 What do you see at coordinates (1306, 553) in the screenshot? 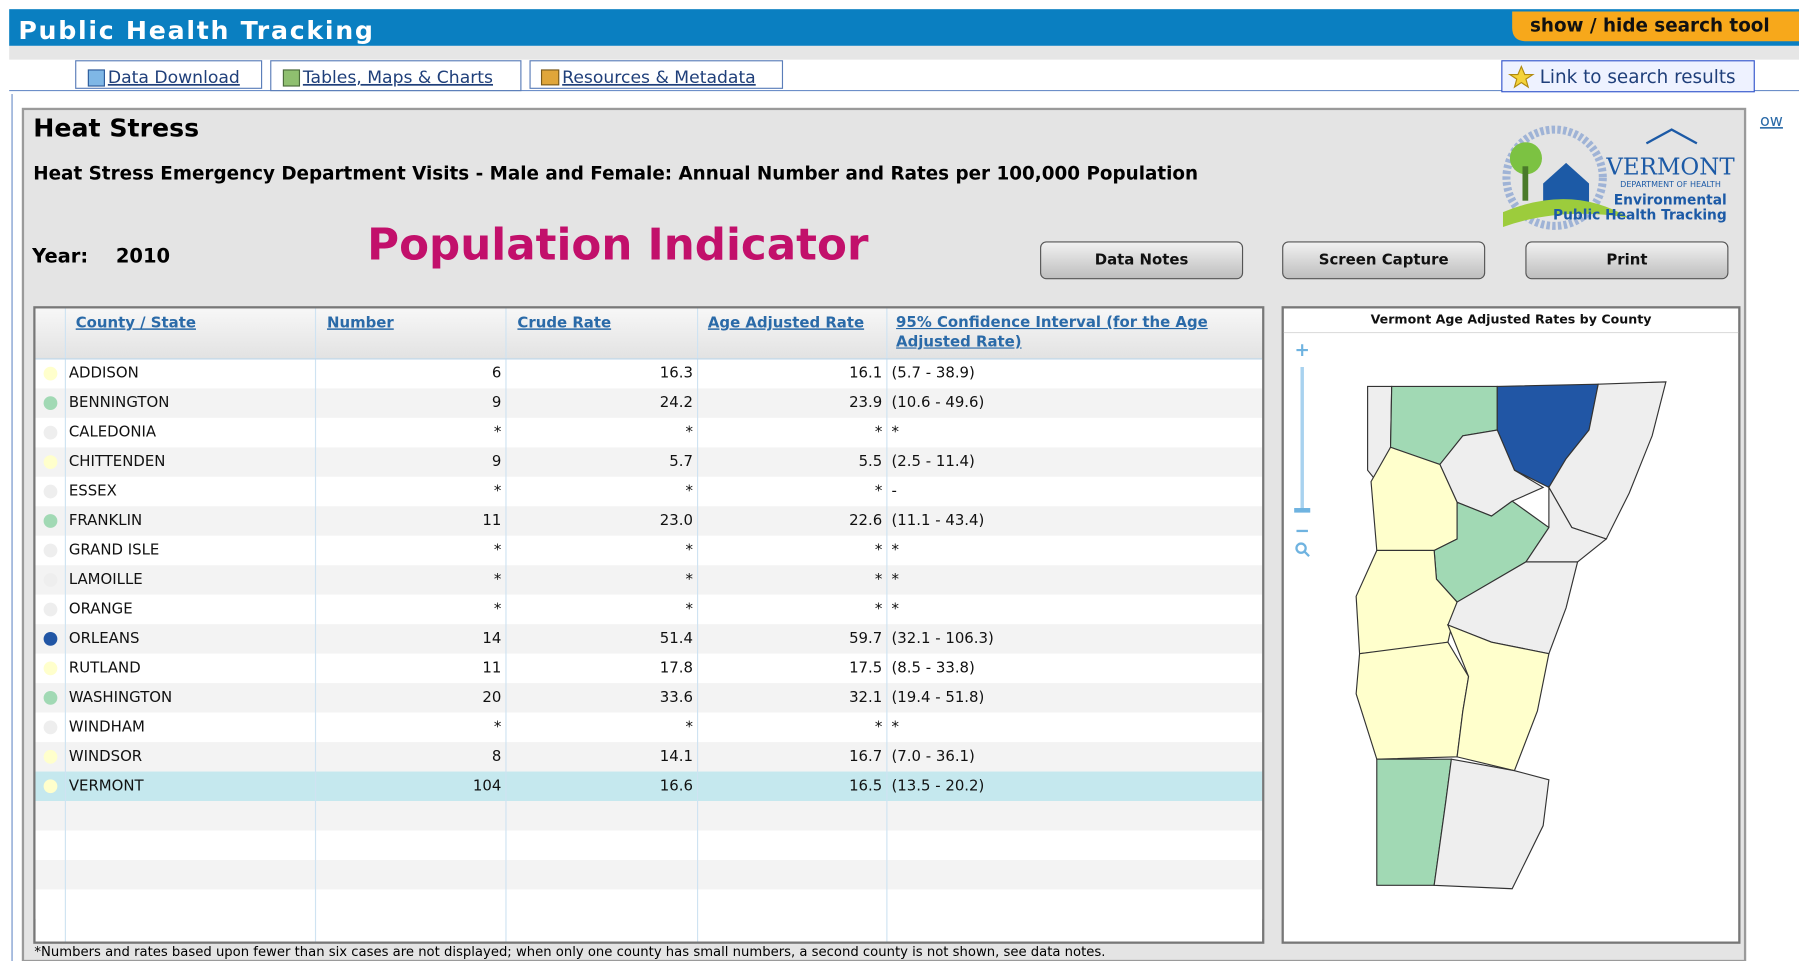
I see `zoom-reset-handle` at bounding box center [1306, 553].